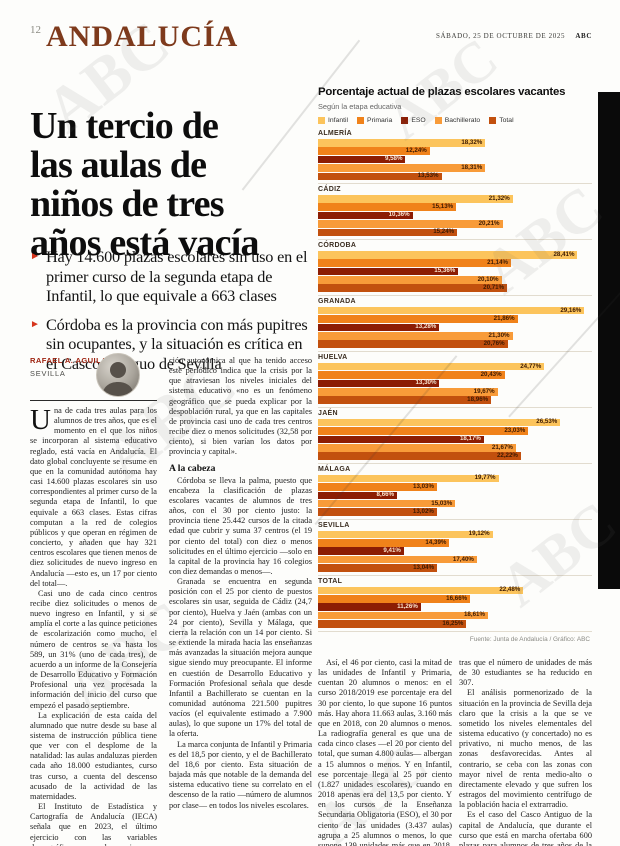 This screenshot has width=620, height=846. I want to click on bar-infantil: 29,16%, so click(451, 311).